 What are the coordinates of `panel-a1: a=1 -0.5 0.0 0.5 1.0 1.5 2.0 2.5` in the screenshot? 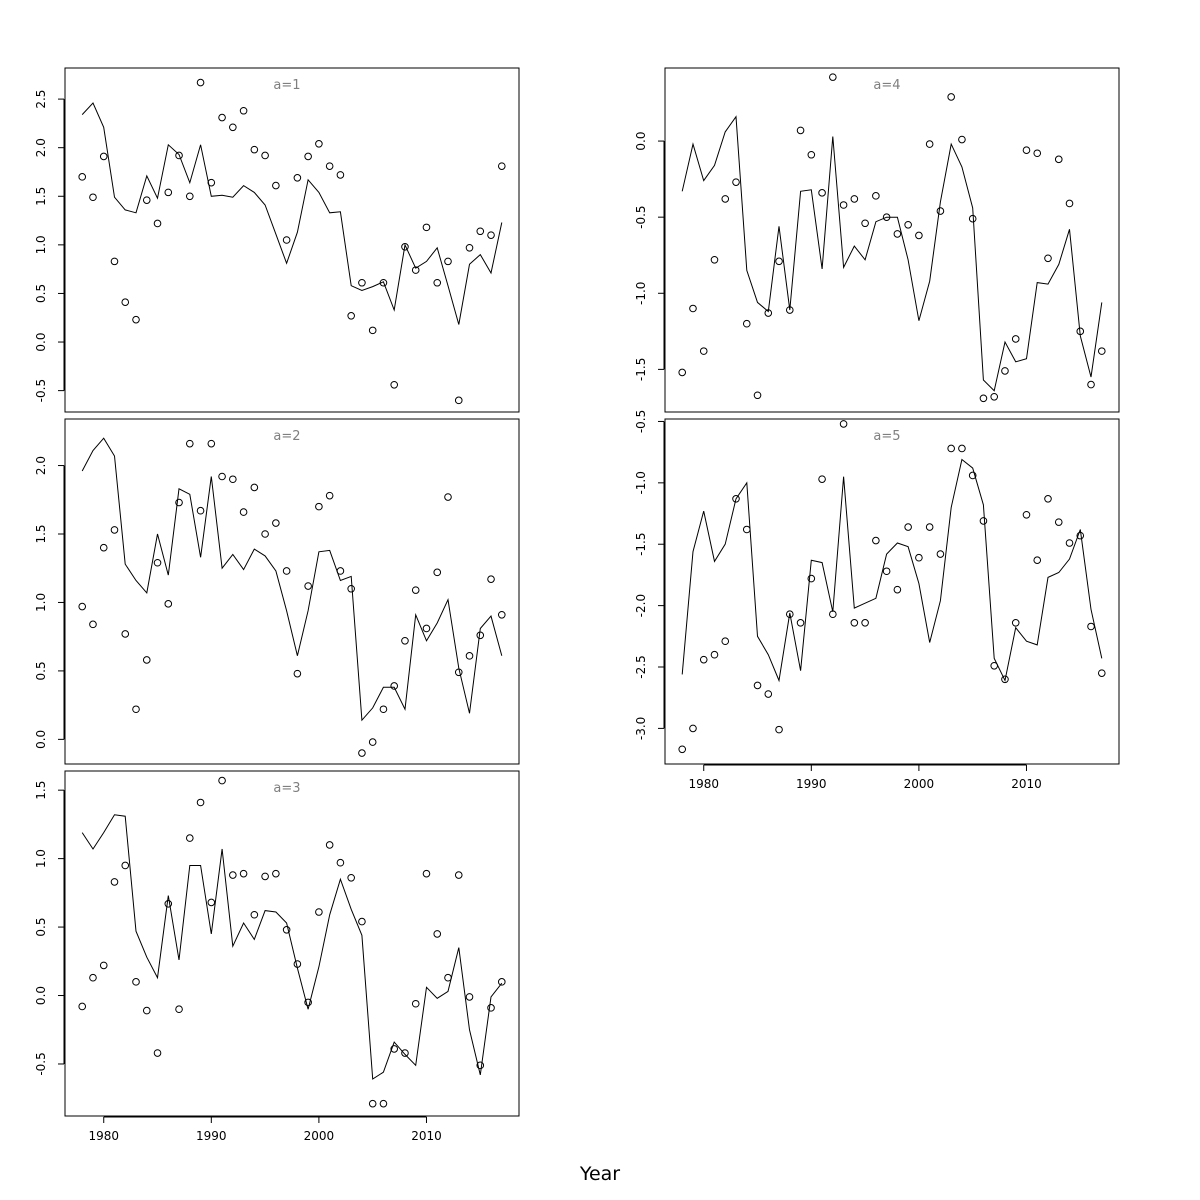 It's located at (277, 240).